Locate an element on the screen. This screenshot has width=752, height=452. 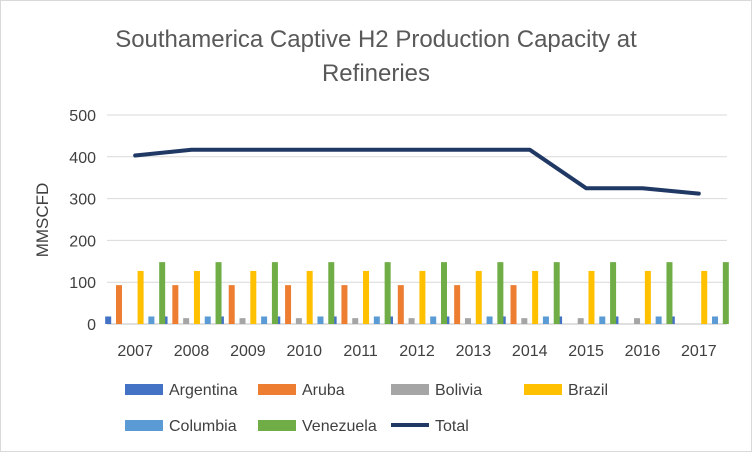
bar-brazil-2011 is located at coordinates (366, 297).